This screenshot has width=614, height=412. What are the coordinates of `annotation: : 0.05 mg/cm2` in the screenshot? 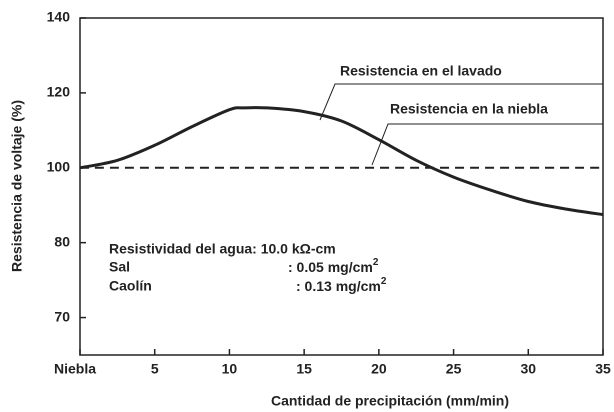 It's located at (333, 266).